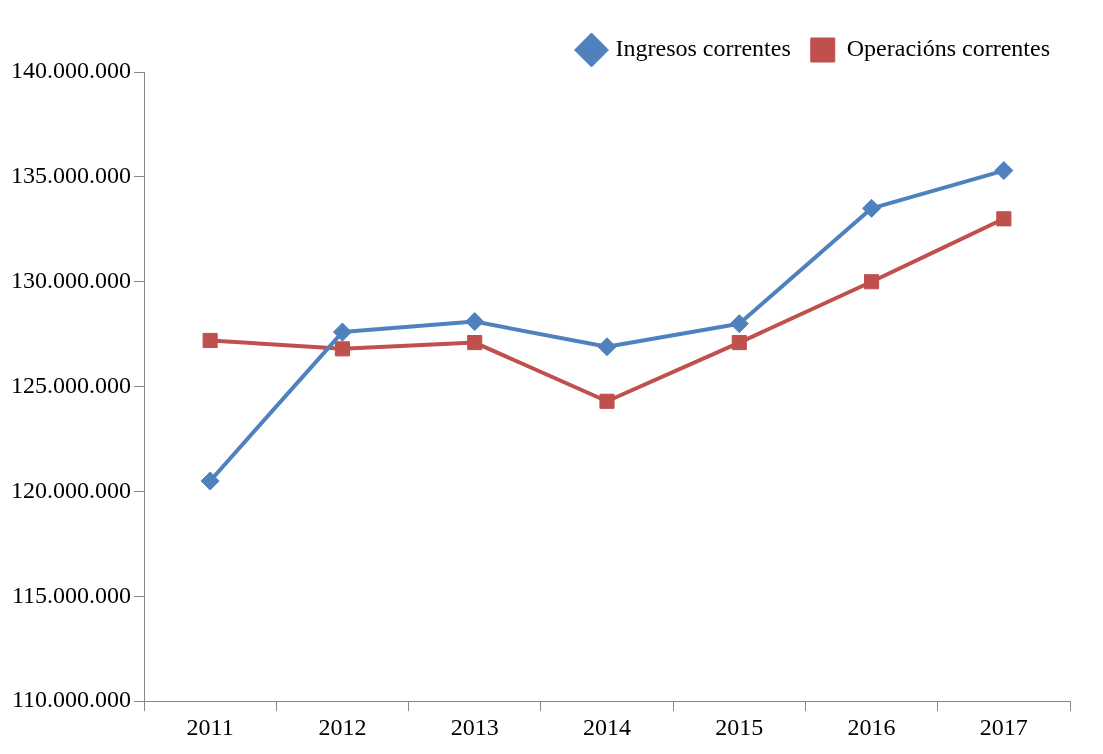  Describe the element at coordinates (210, 726) in the screenshot. I see `x-tick-label: 2011` at that location.